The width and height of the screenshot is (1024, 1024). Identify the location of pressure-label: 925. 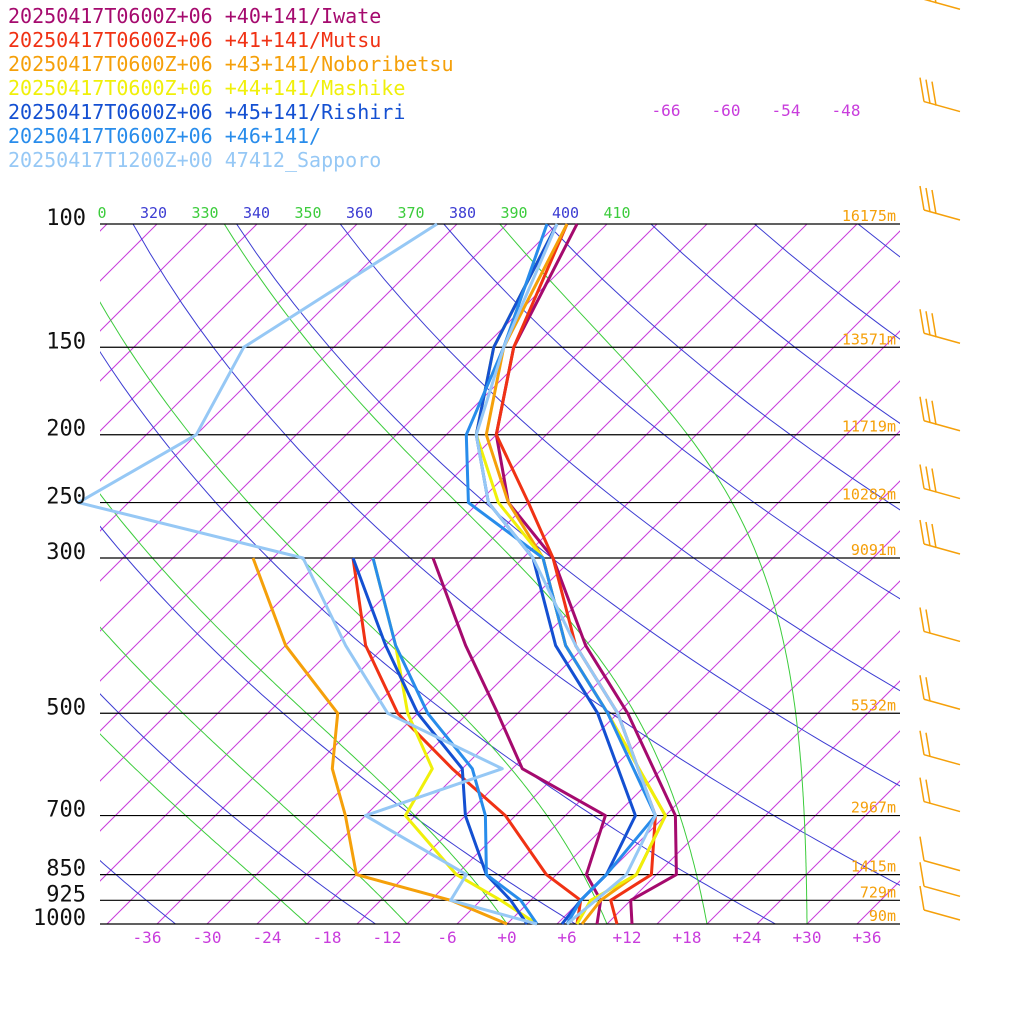
(66, 894).